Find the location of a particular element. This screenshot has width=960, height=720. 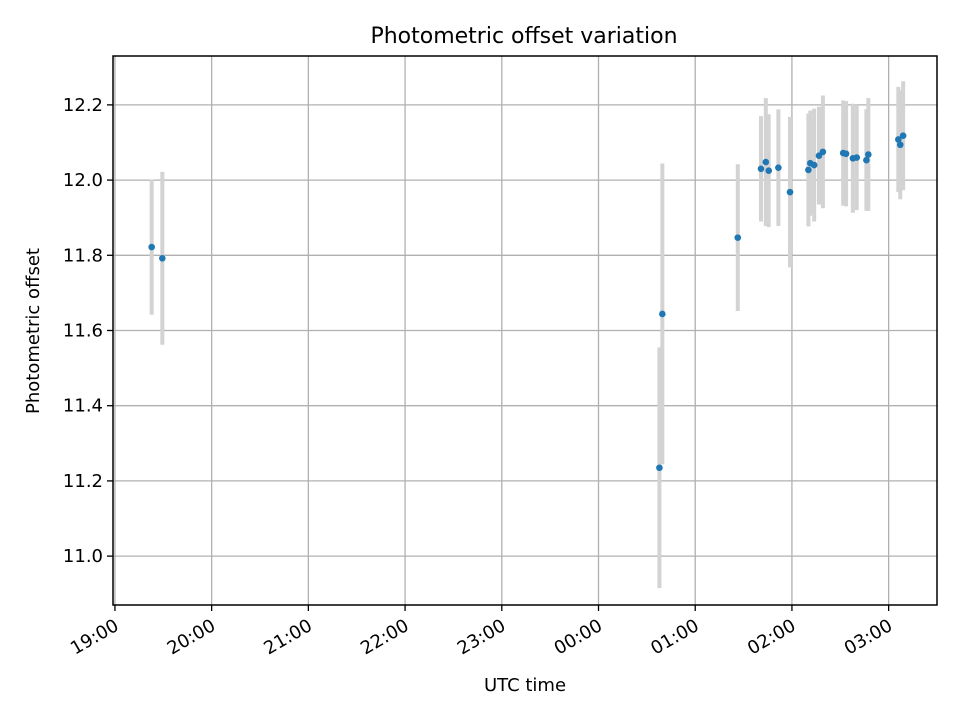

y-tick-label: 11.0 is located at coordinates (83, 556).